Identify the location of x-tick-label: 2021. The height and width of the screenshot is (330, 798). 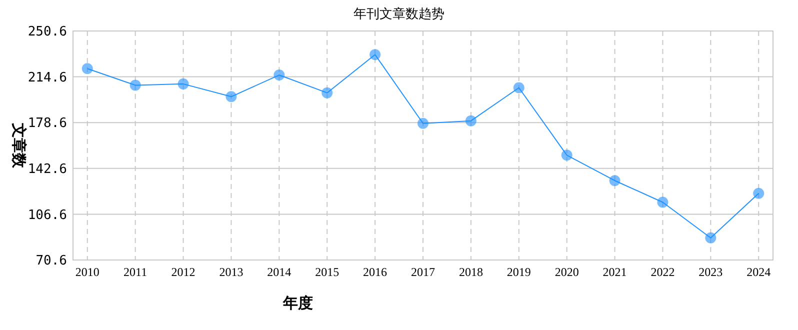
(614, 272).